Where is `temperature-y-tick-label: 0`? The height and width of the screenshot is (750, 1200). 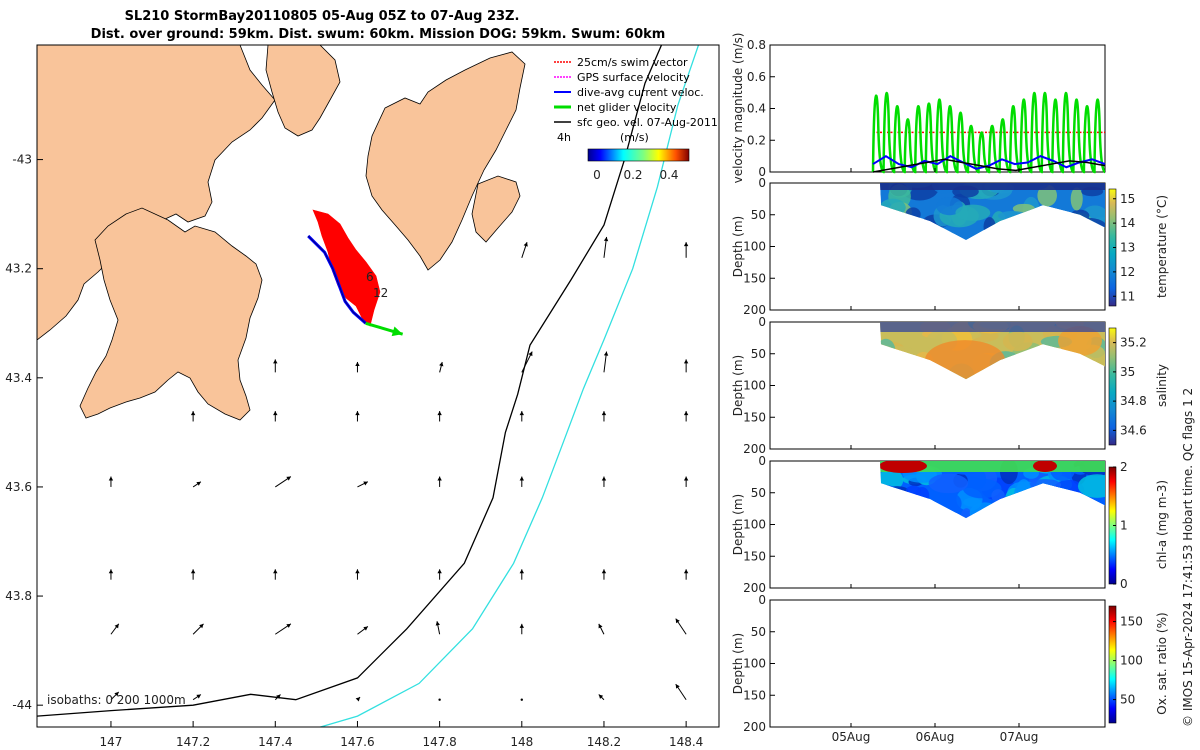
temperature-y-tick-label: 0 is located at coordinates (762, 183).